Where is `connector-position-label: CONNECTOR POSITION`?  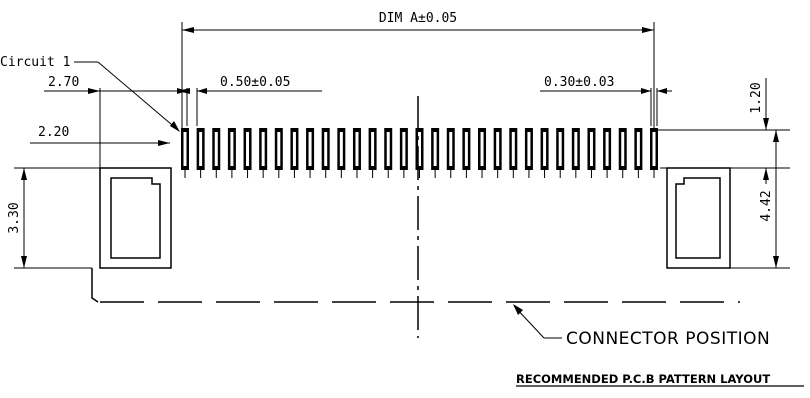 connector-position-label: CONNECTOR POSITION is located at coordinates (668, 339).